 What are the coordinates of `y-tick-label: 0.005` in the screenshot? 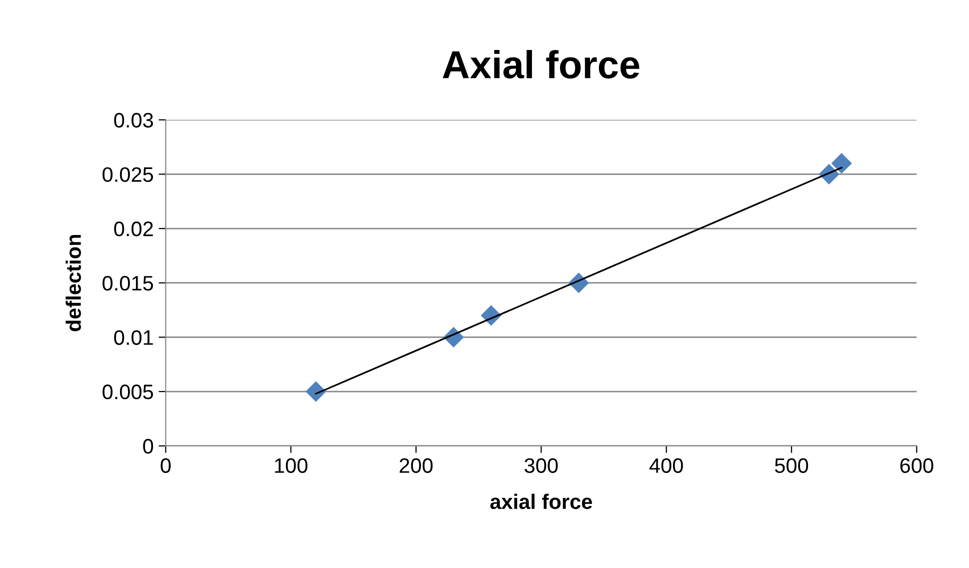 It's located at (128, 392).